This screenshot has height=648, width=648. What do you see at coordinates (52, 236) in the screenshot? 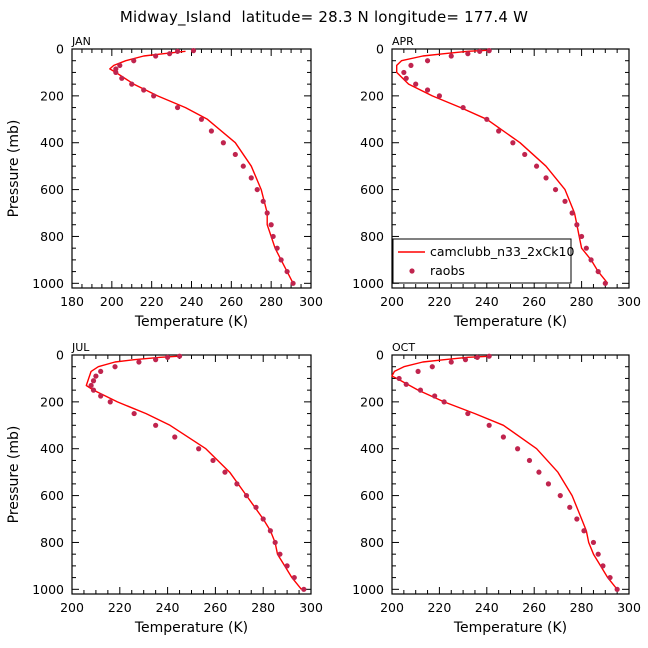
I see `y-tick-label: 800` at bounding box center [52, 236].